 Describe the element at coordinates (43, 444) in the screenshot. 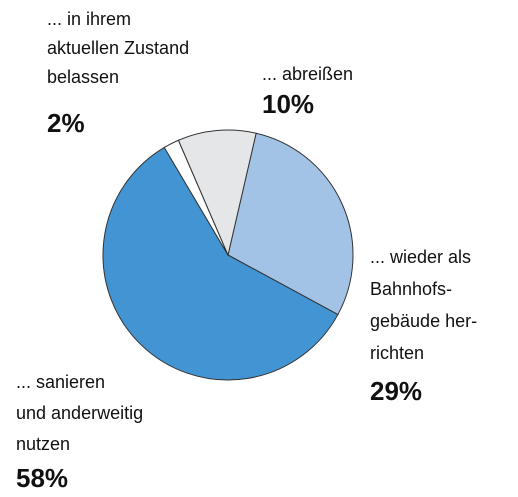

I see `slice-label: nutzen` at that location.